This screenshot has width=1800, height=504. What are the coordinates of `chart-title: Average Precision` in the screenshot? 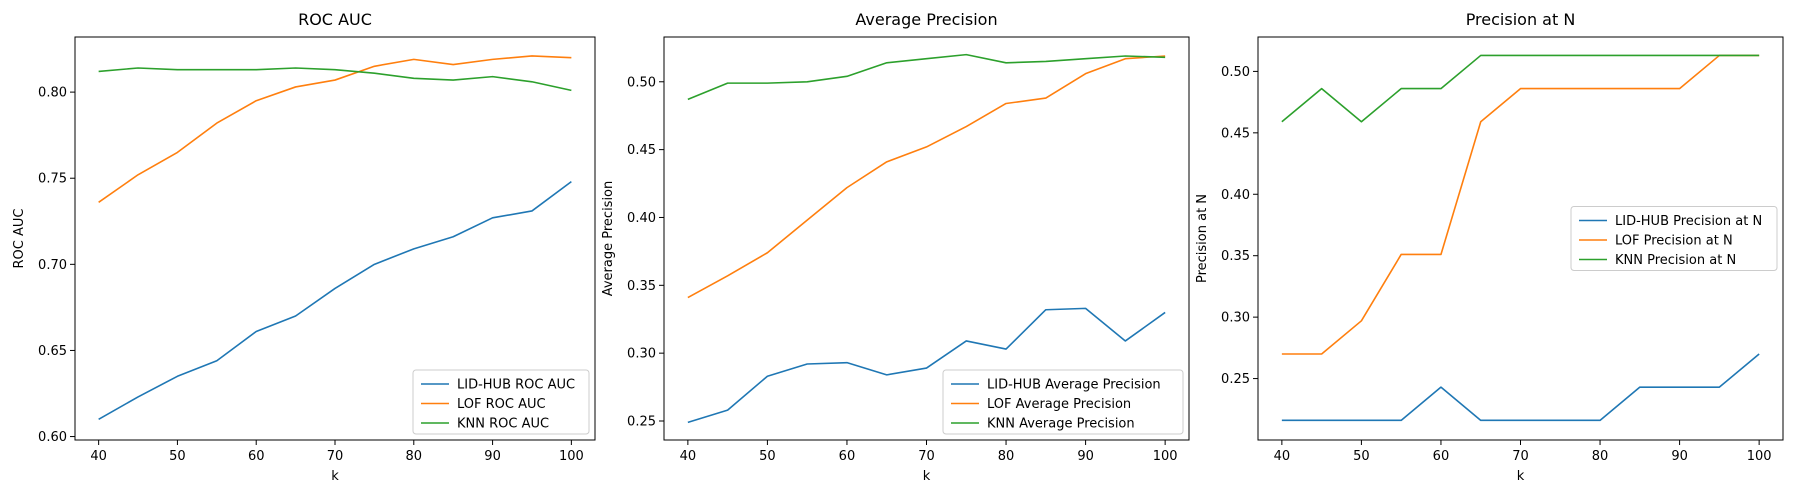 It's located at (926, 19).